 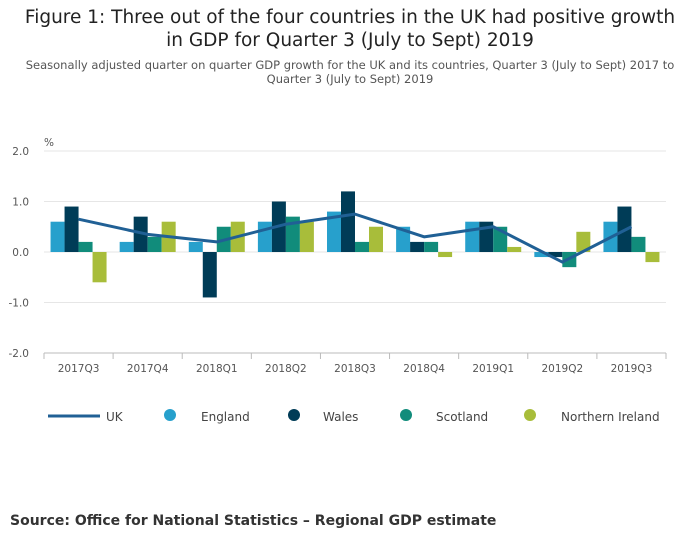 I want to click on bar-northern-ireland-2018q3, so click(x=376, y=239).